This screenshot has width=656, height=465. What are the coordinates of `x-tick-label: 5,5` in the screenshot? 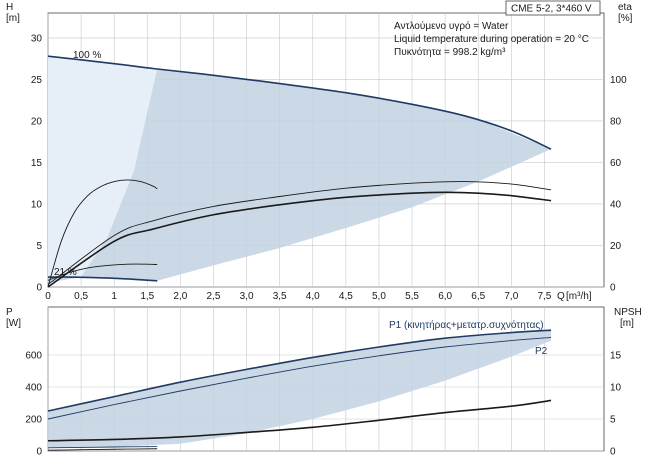 It's located at (412, 296).